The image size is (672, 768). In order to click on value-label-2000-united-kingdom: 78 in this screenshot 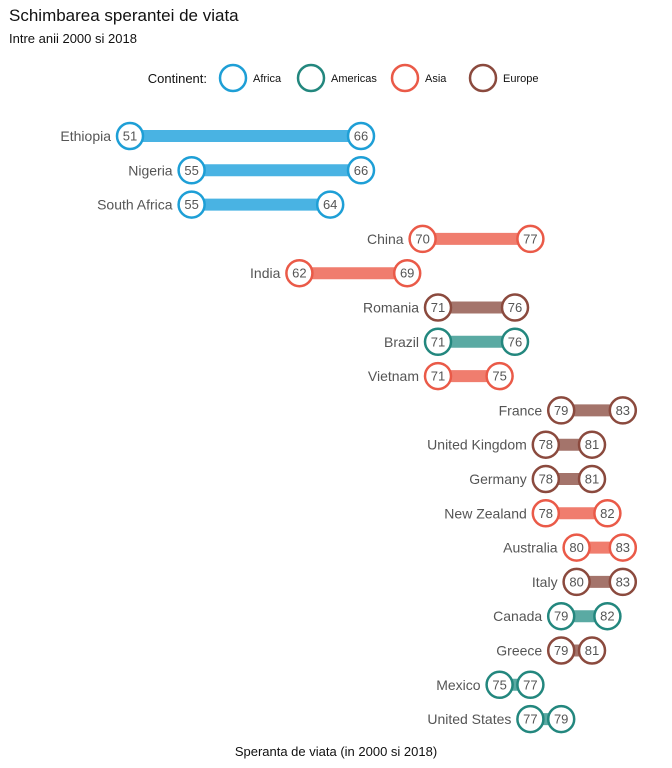, I will do `click(546, 444)`.